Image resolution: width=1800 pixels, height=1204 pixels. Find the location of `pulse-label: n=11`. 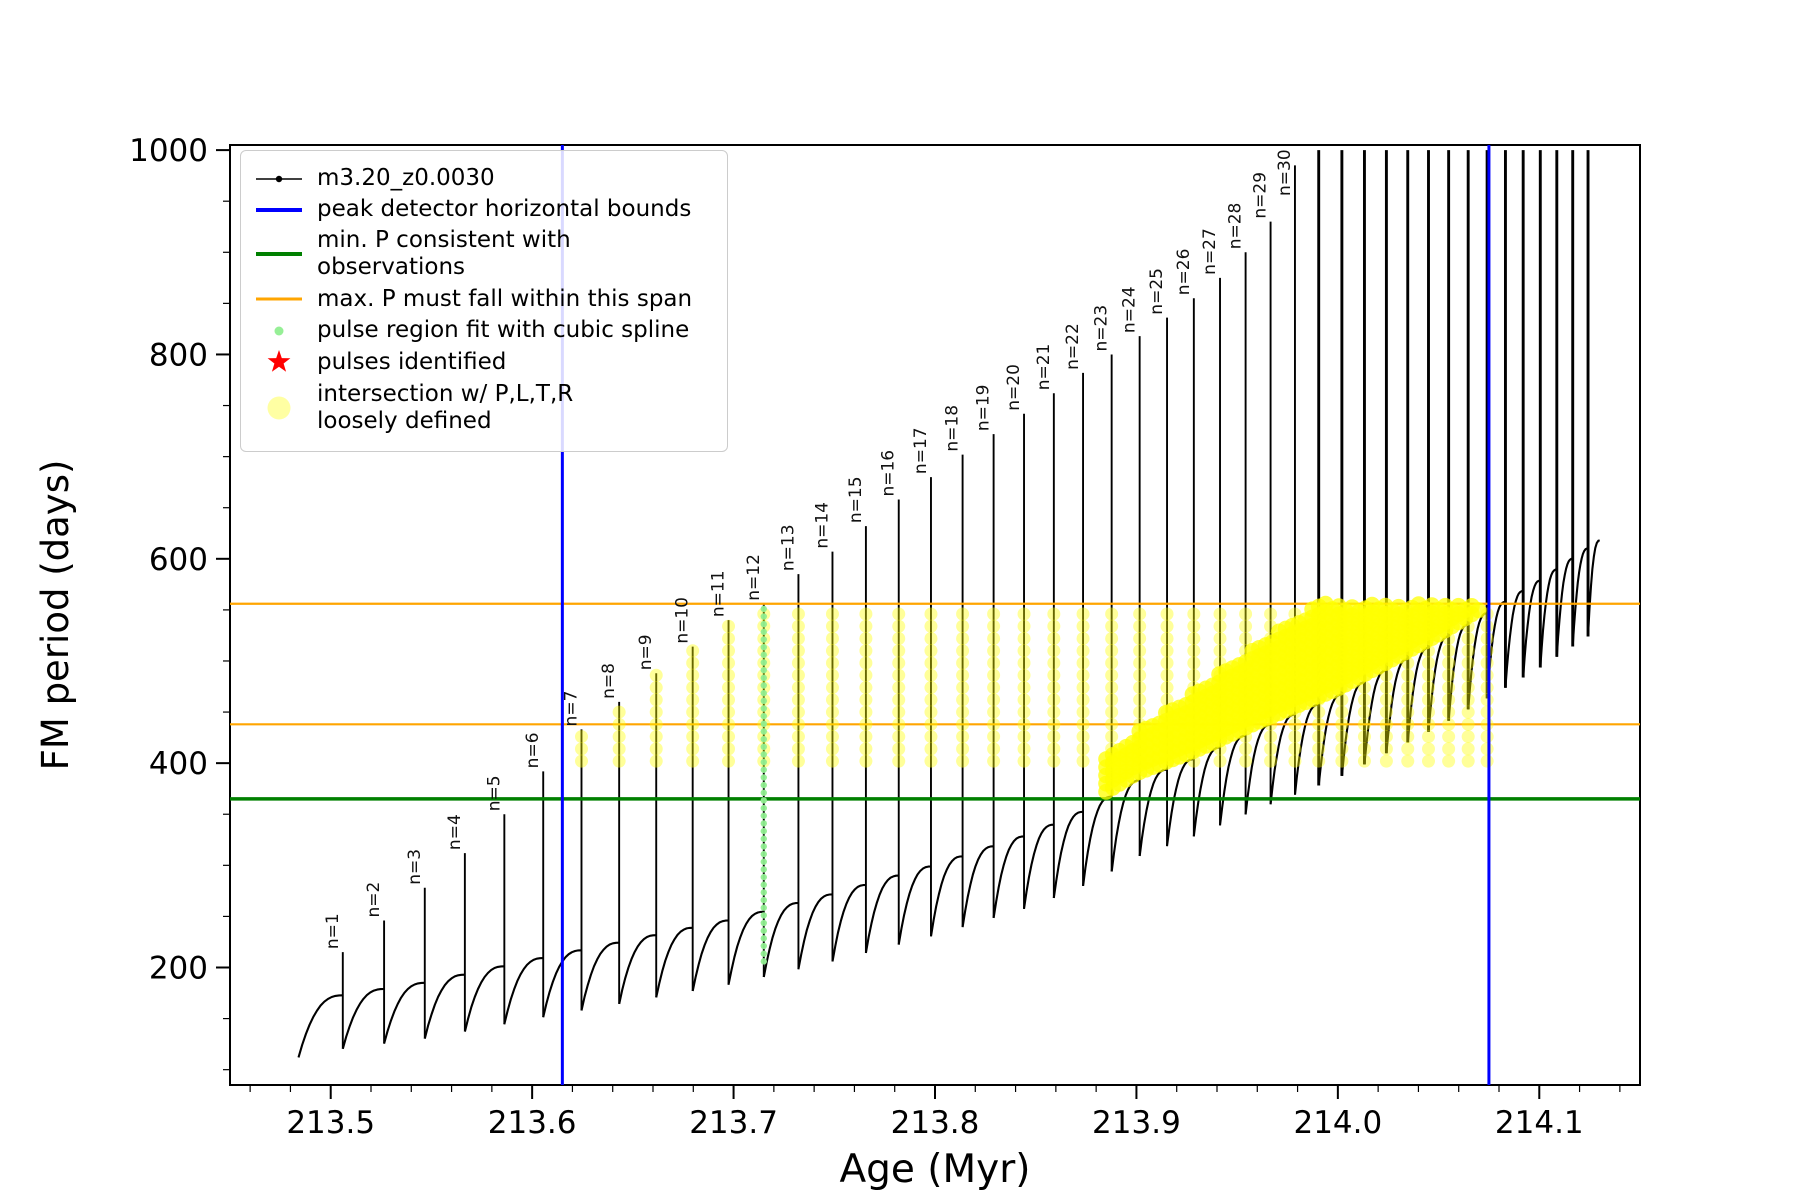

pulse-label: n=11 is located at coordinates (719, 593).